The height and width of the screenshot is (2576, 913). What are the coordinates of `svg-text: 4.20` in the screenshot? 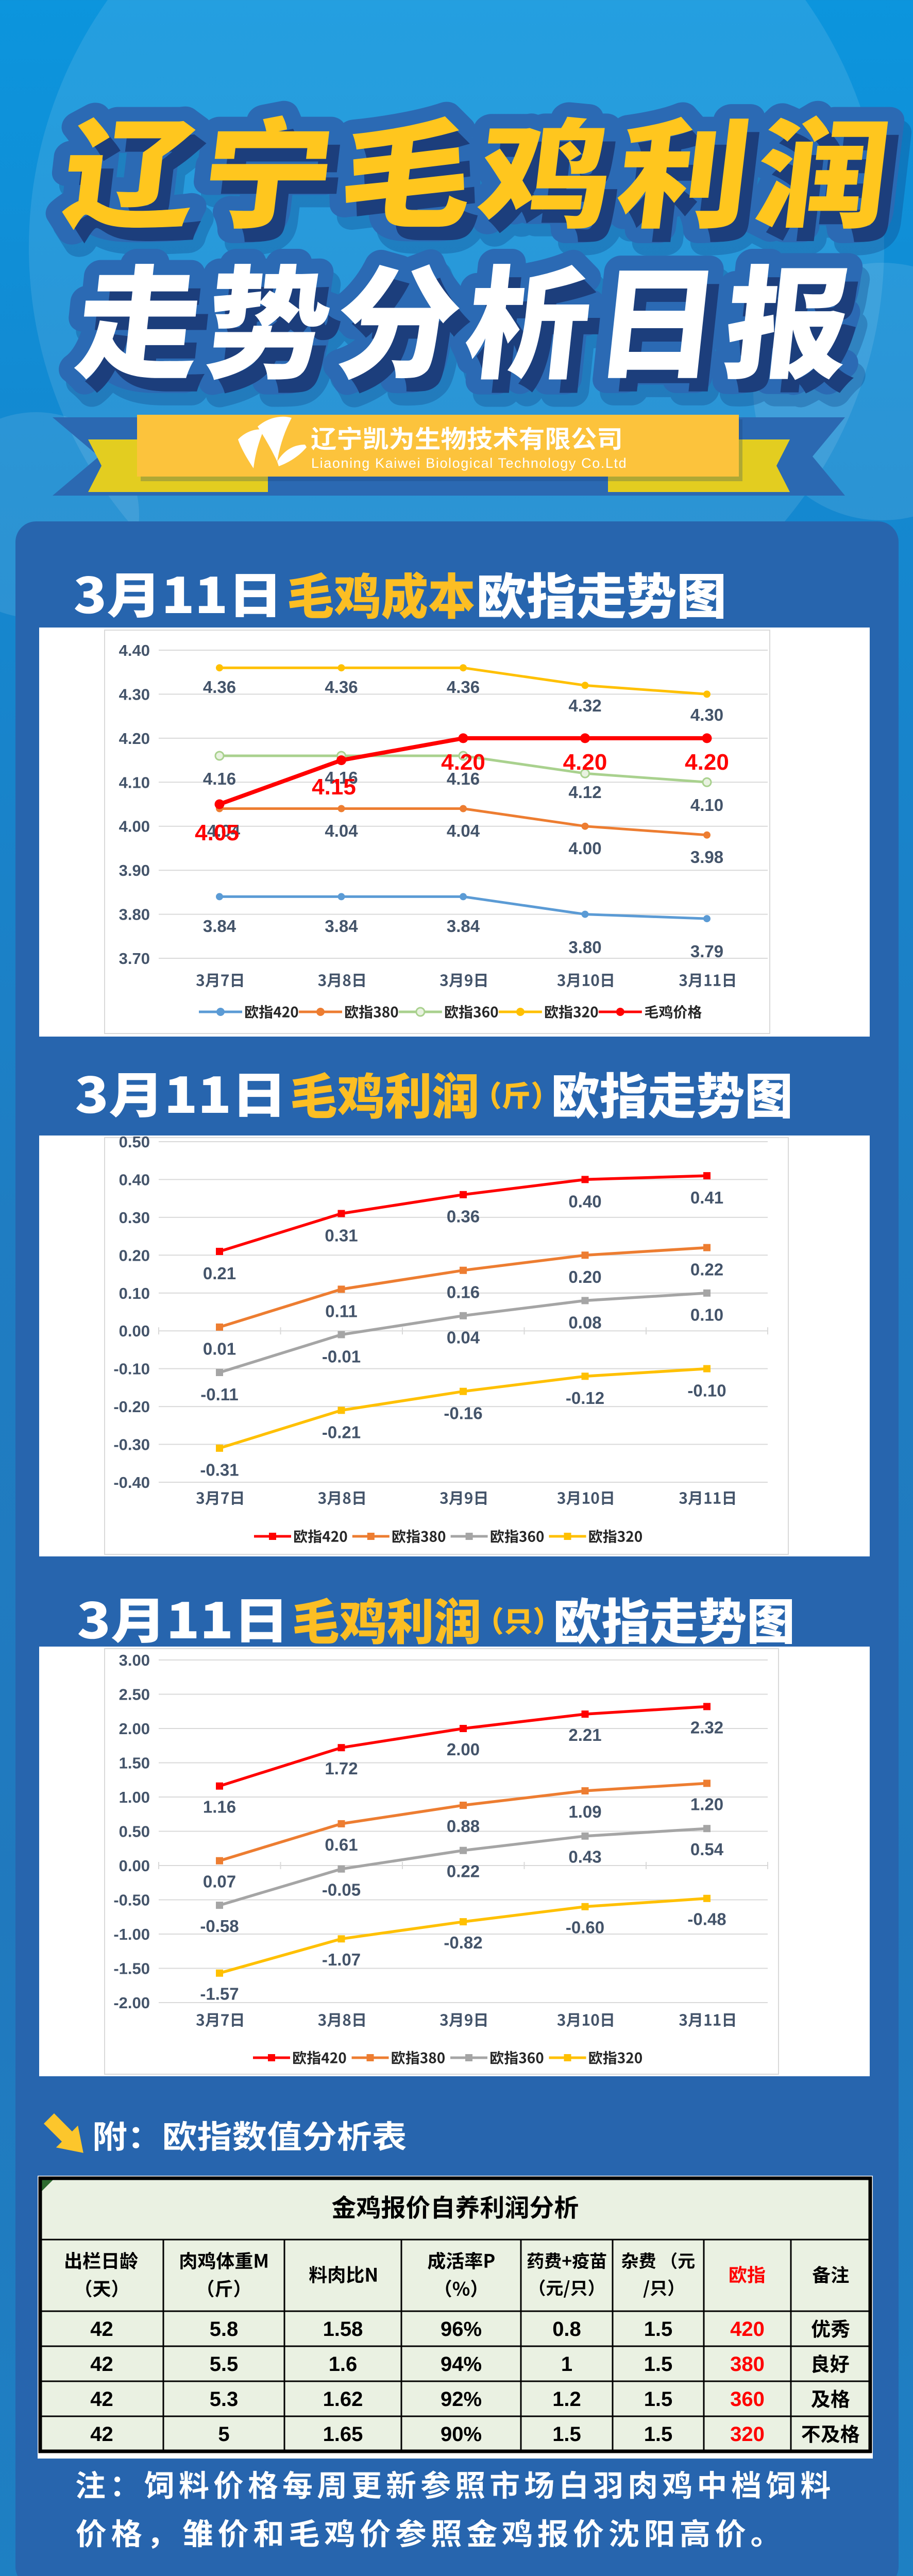 It's located at (707, 762).